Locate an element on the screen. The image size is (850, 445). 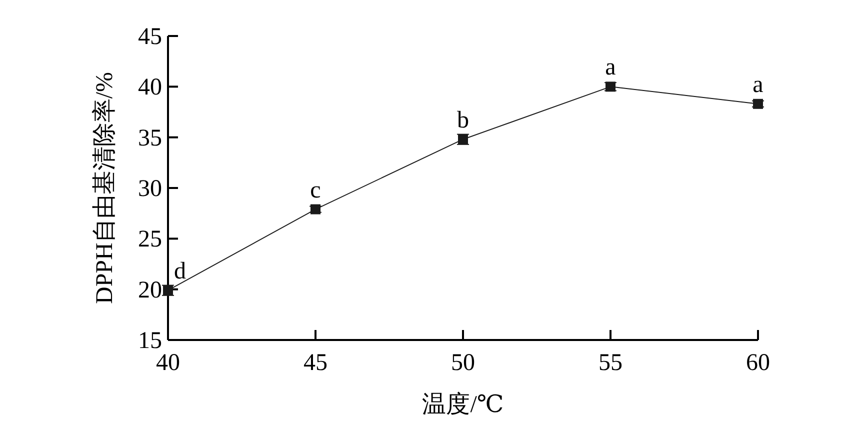
y-tick-label: 30 is located at coordinates (150, 189).